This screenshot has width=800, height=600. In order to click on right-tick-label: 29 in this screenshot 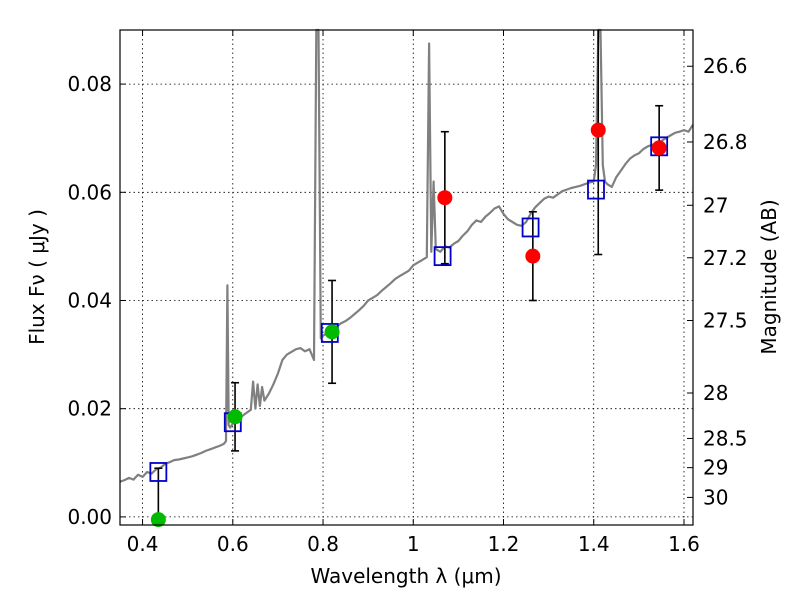, I will do `click(715, 468)`.